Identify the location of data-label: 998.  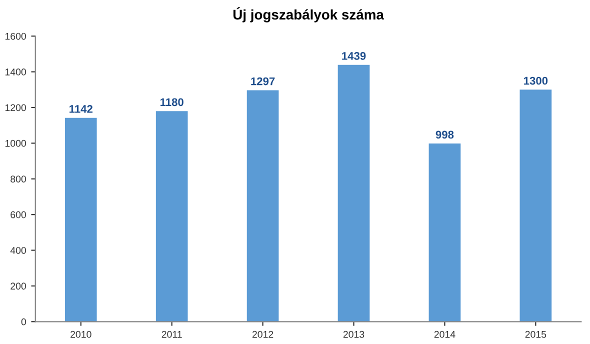
(445, 134).